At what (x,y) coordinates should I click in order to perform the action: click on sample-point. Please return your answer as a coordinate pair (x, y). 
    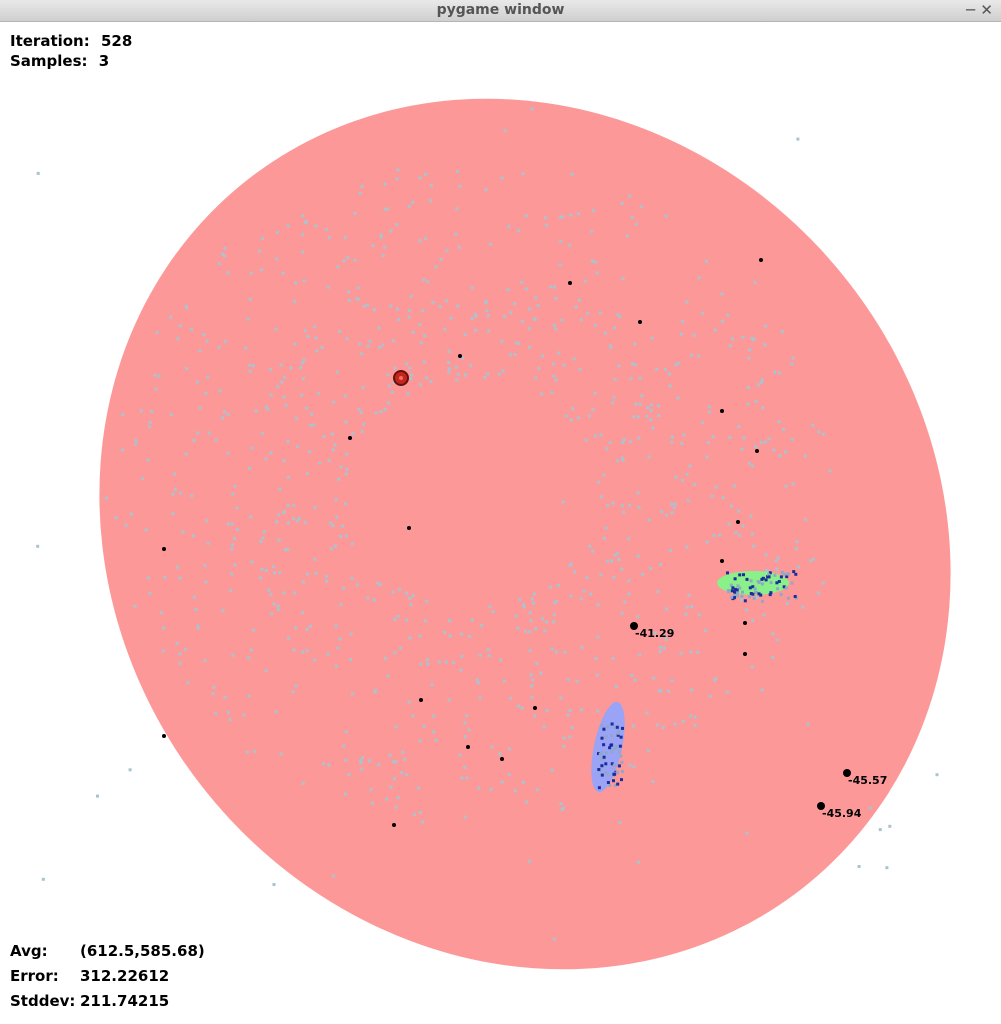
    Looking at the image, I should click on (847, 773).